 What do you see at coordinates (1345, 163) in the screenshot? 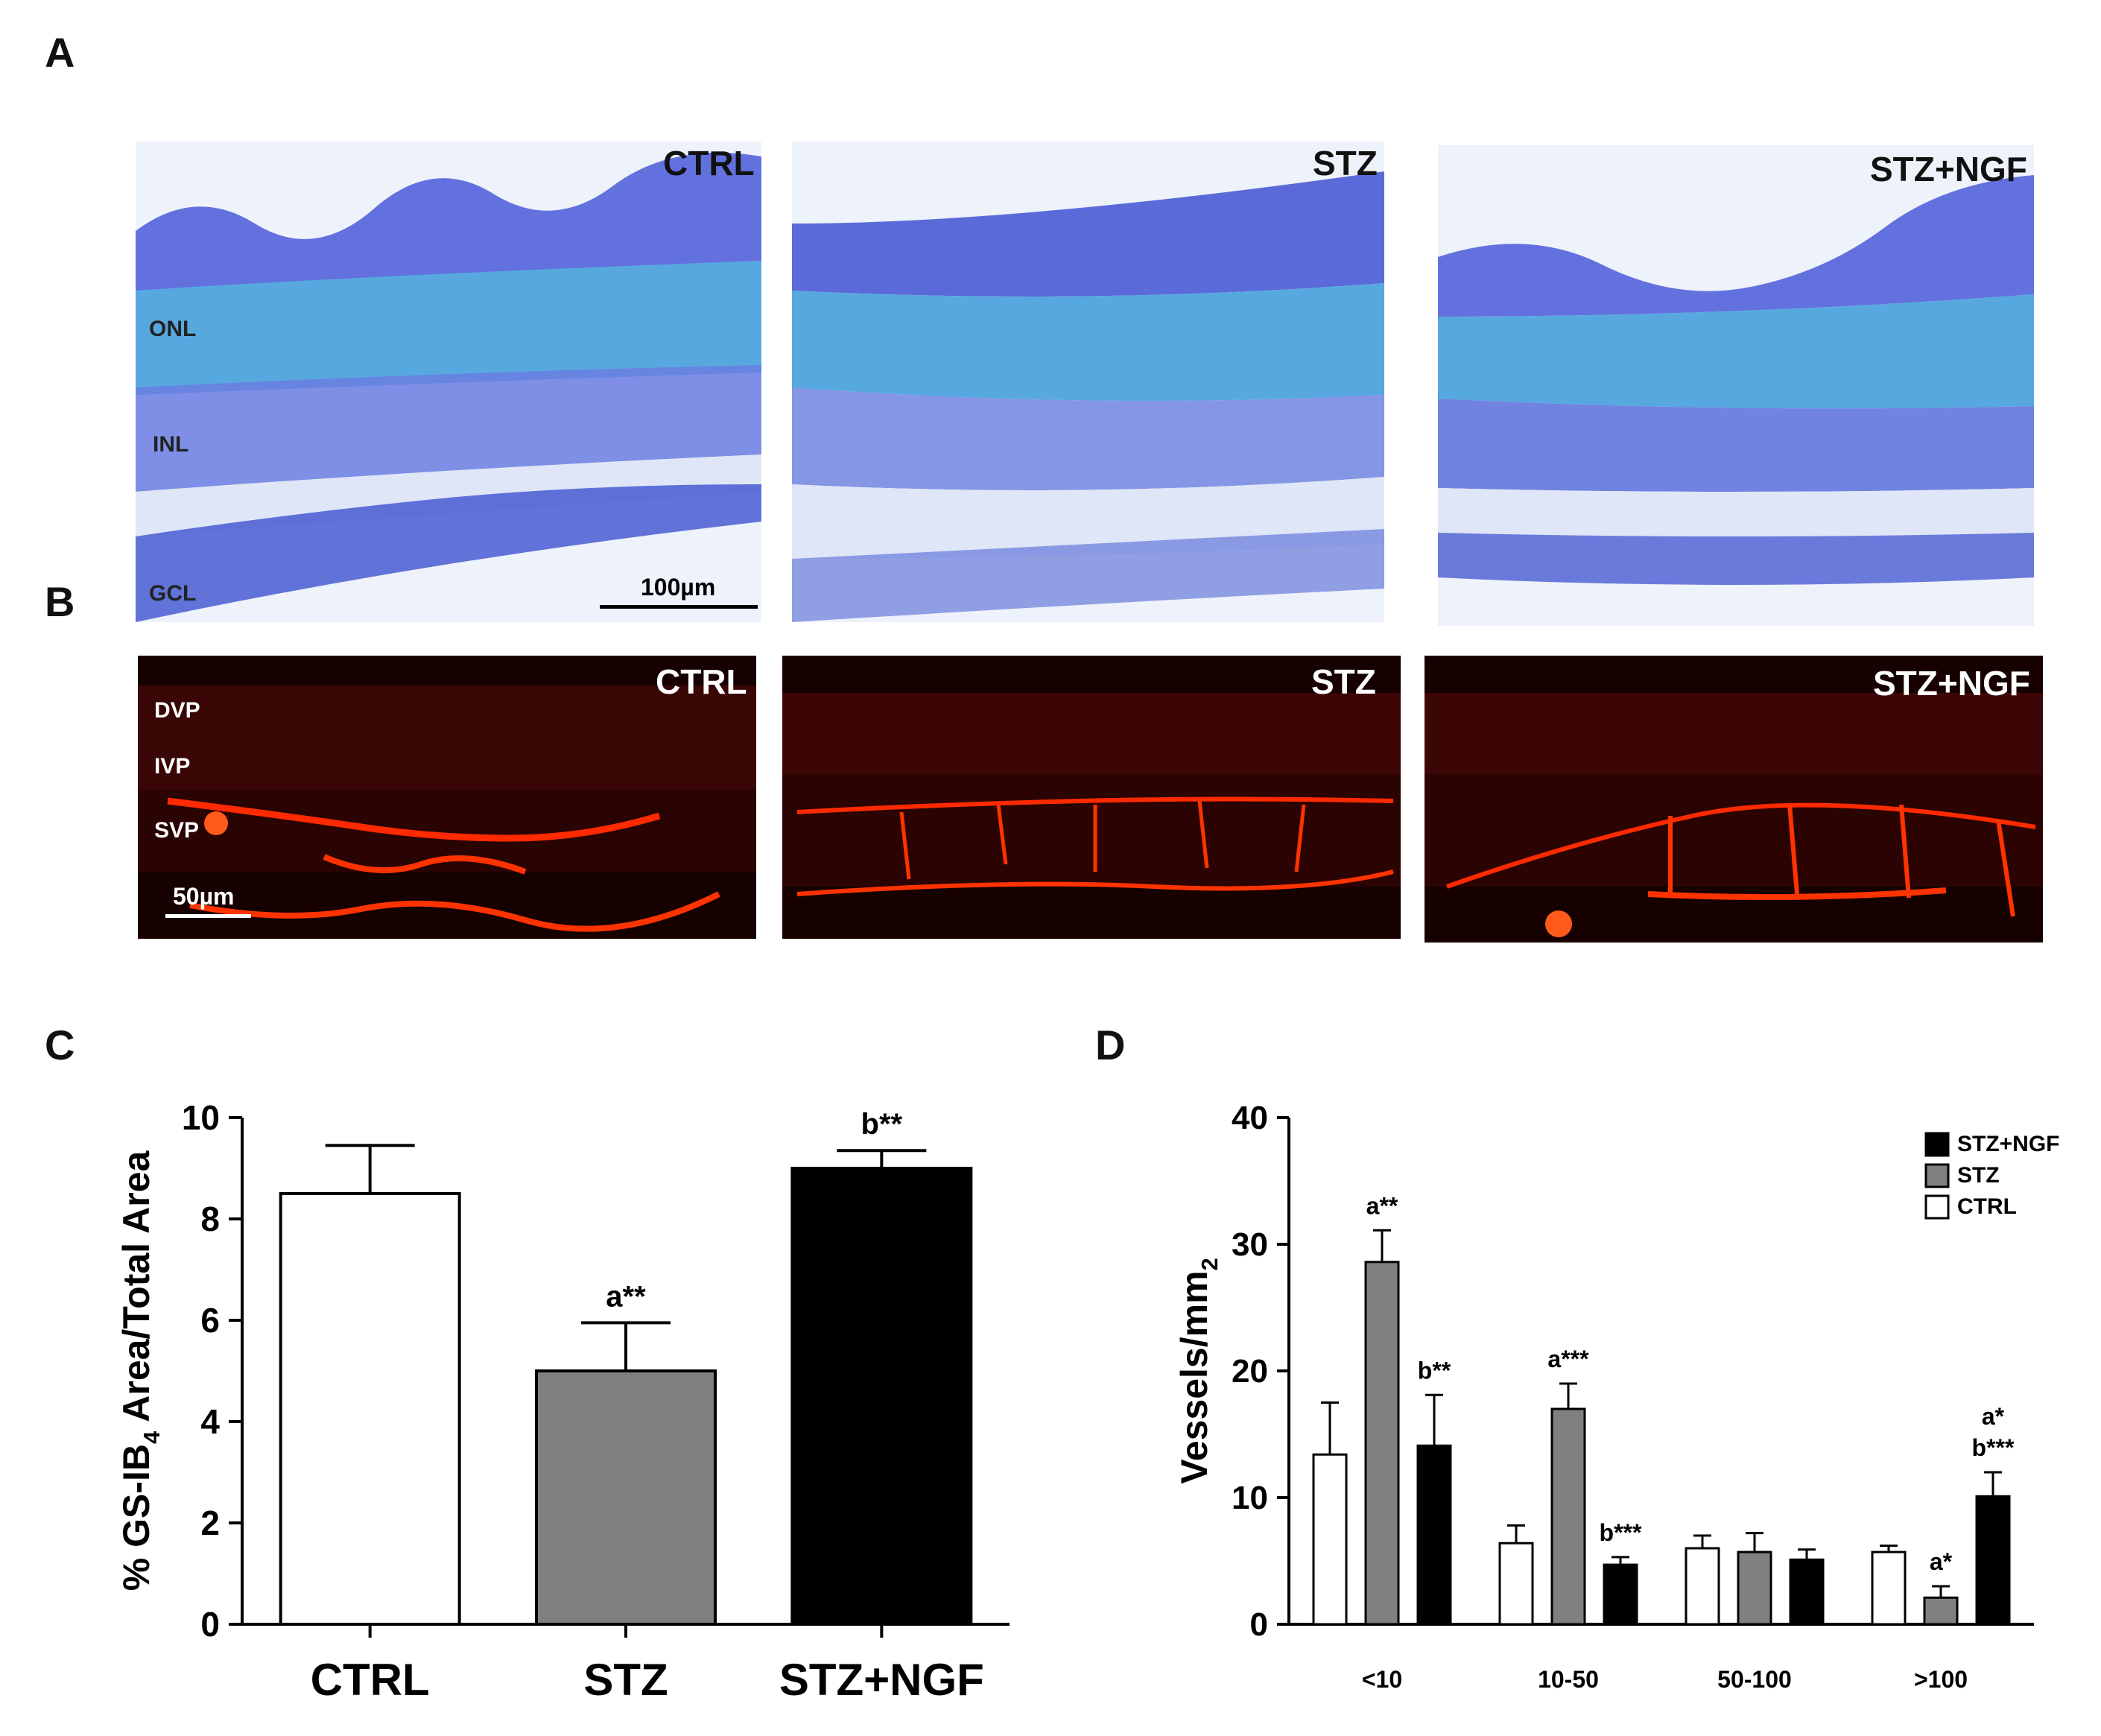
I see `tile-label-a-stz: STZ` at bounding box center [1345, 163].